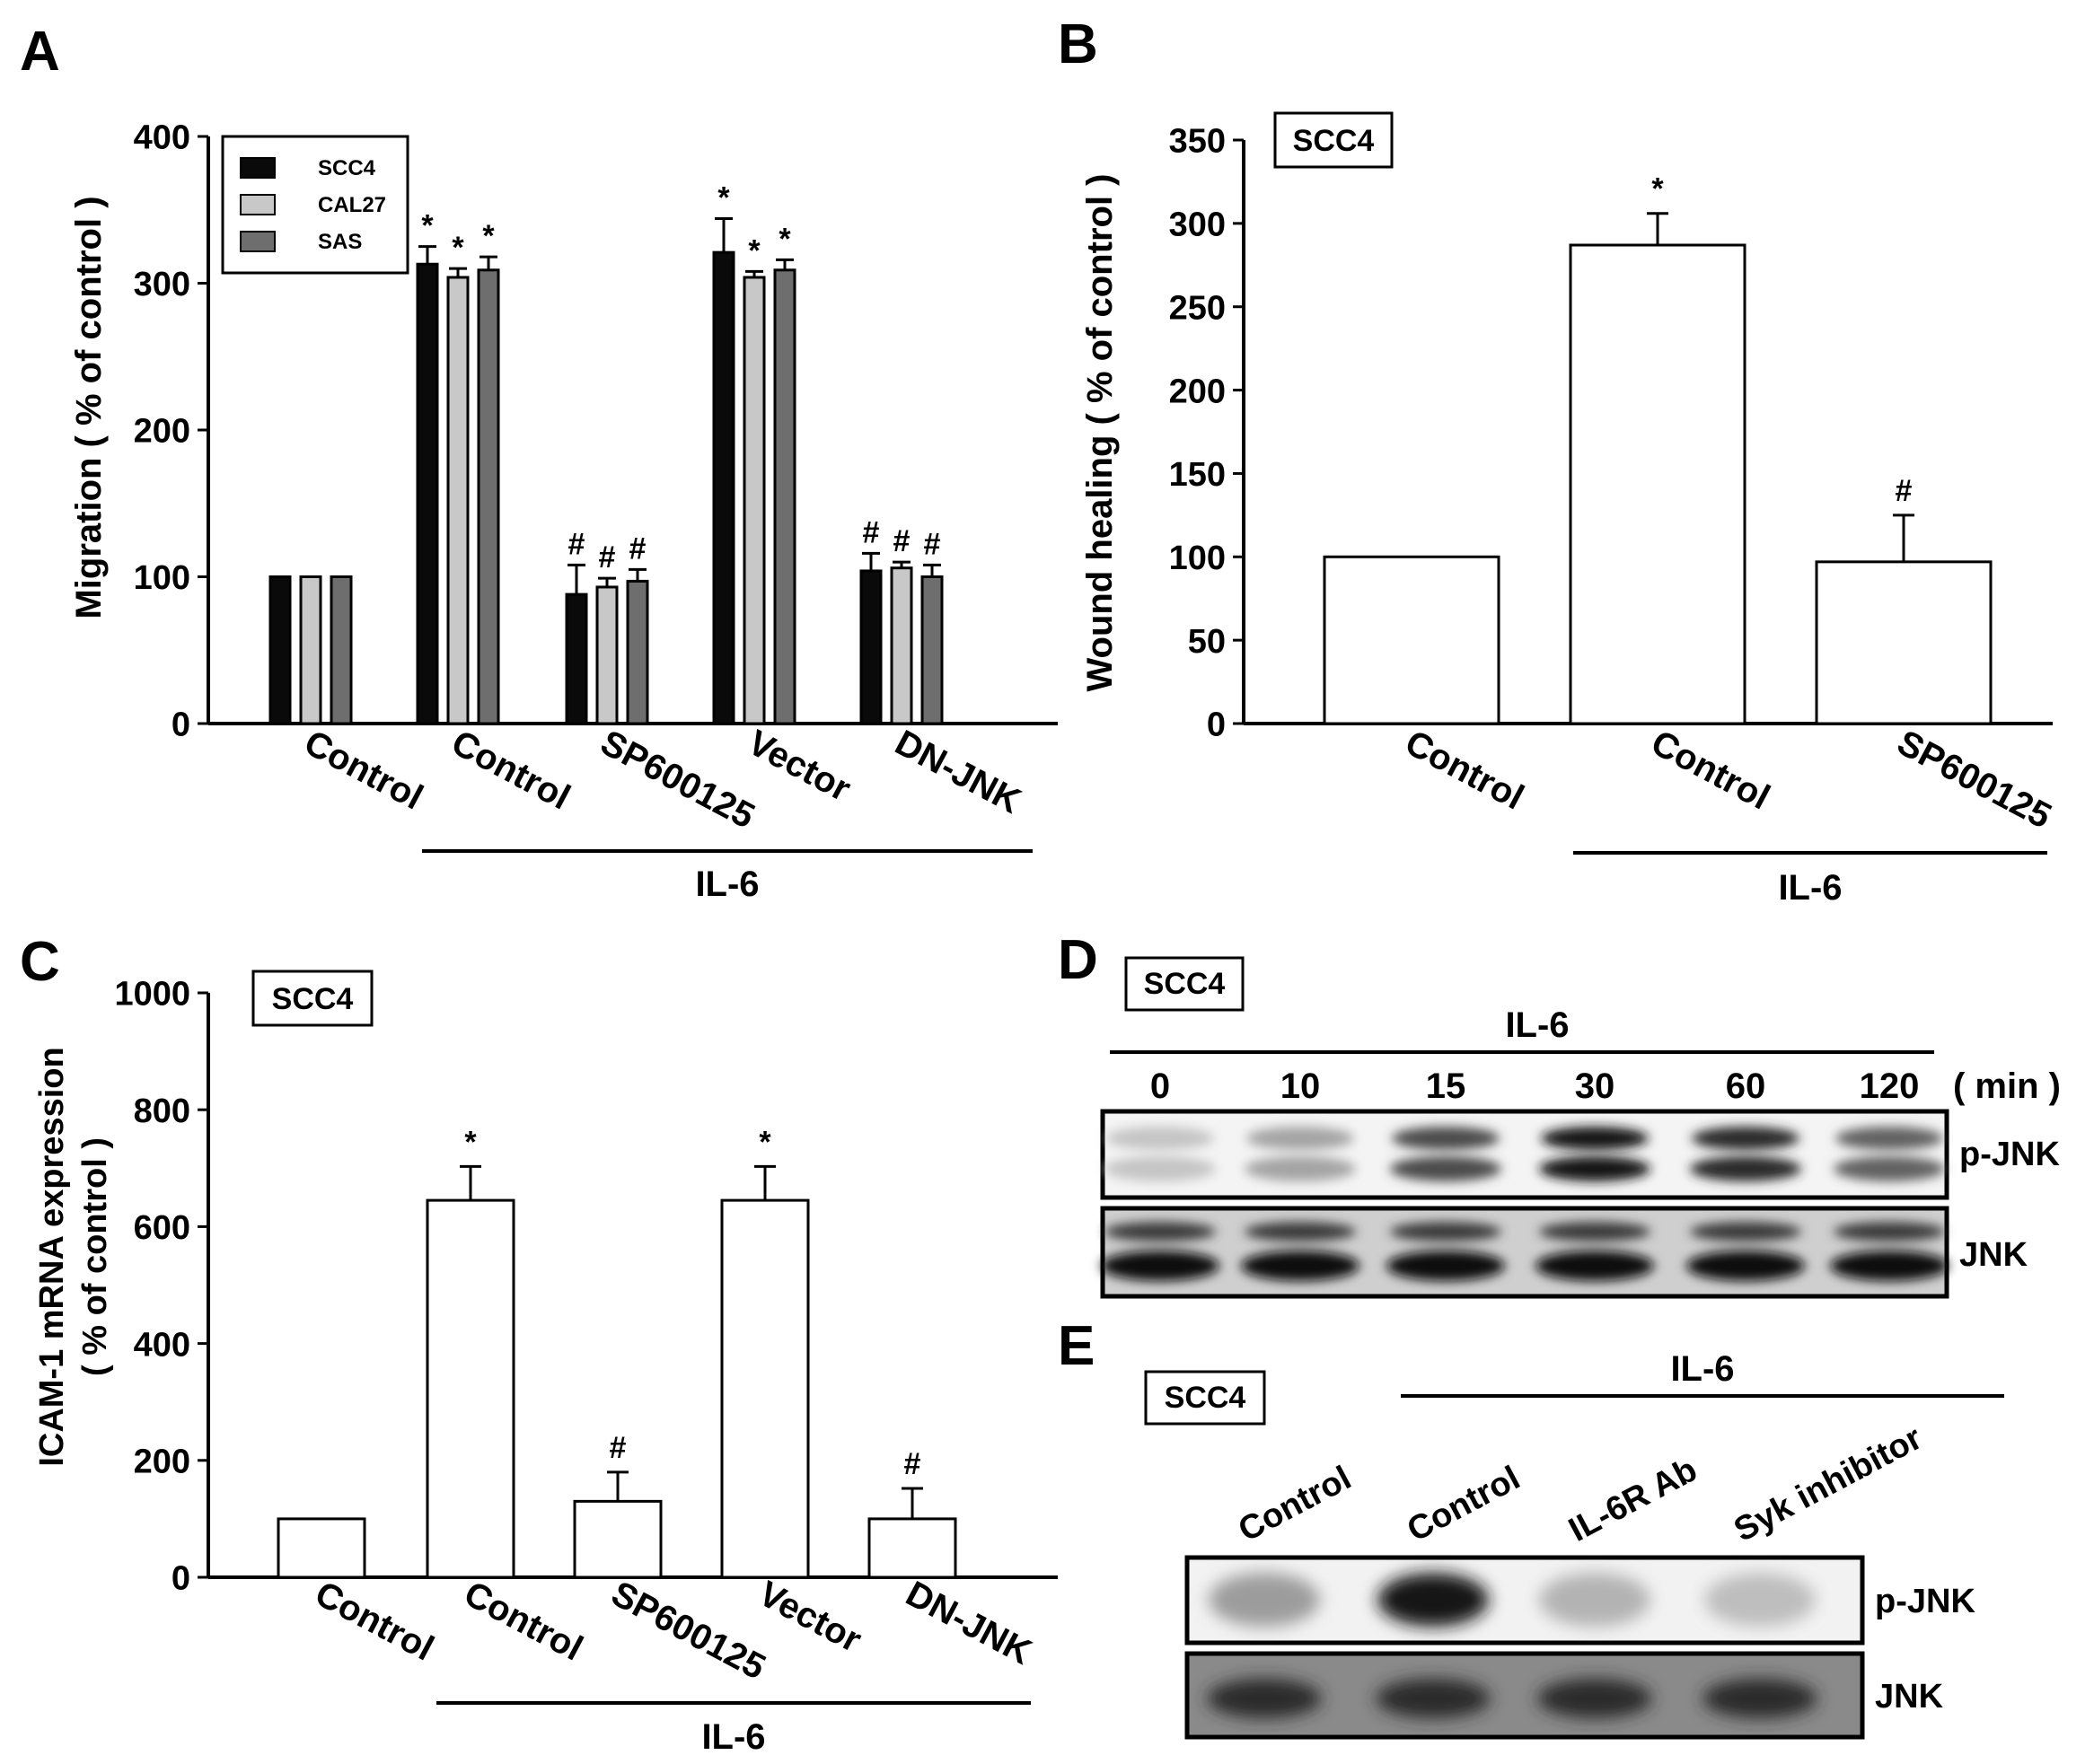 This screenshot has height=1764, width=2094. I want to click on panel-letter-c: C, so click(40, 962).